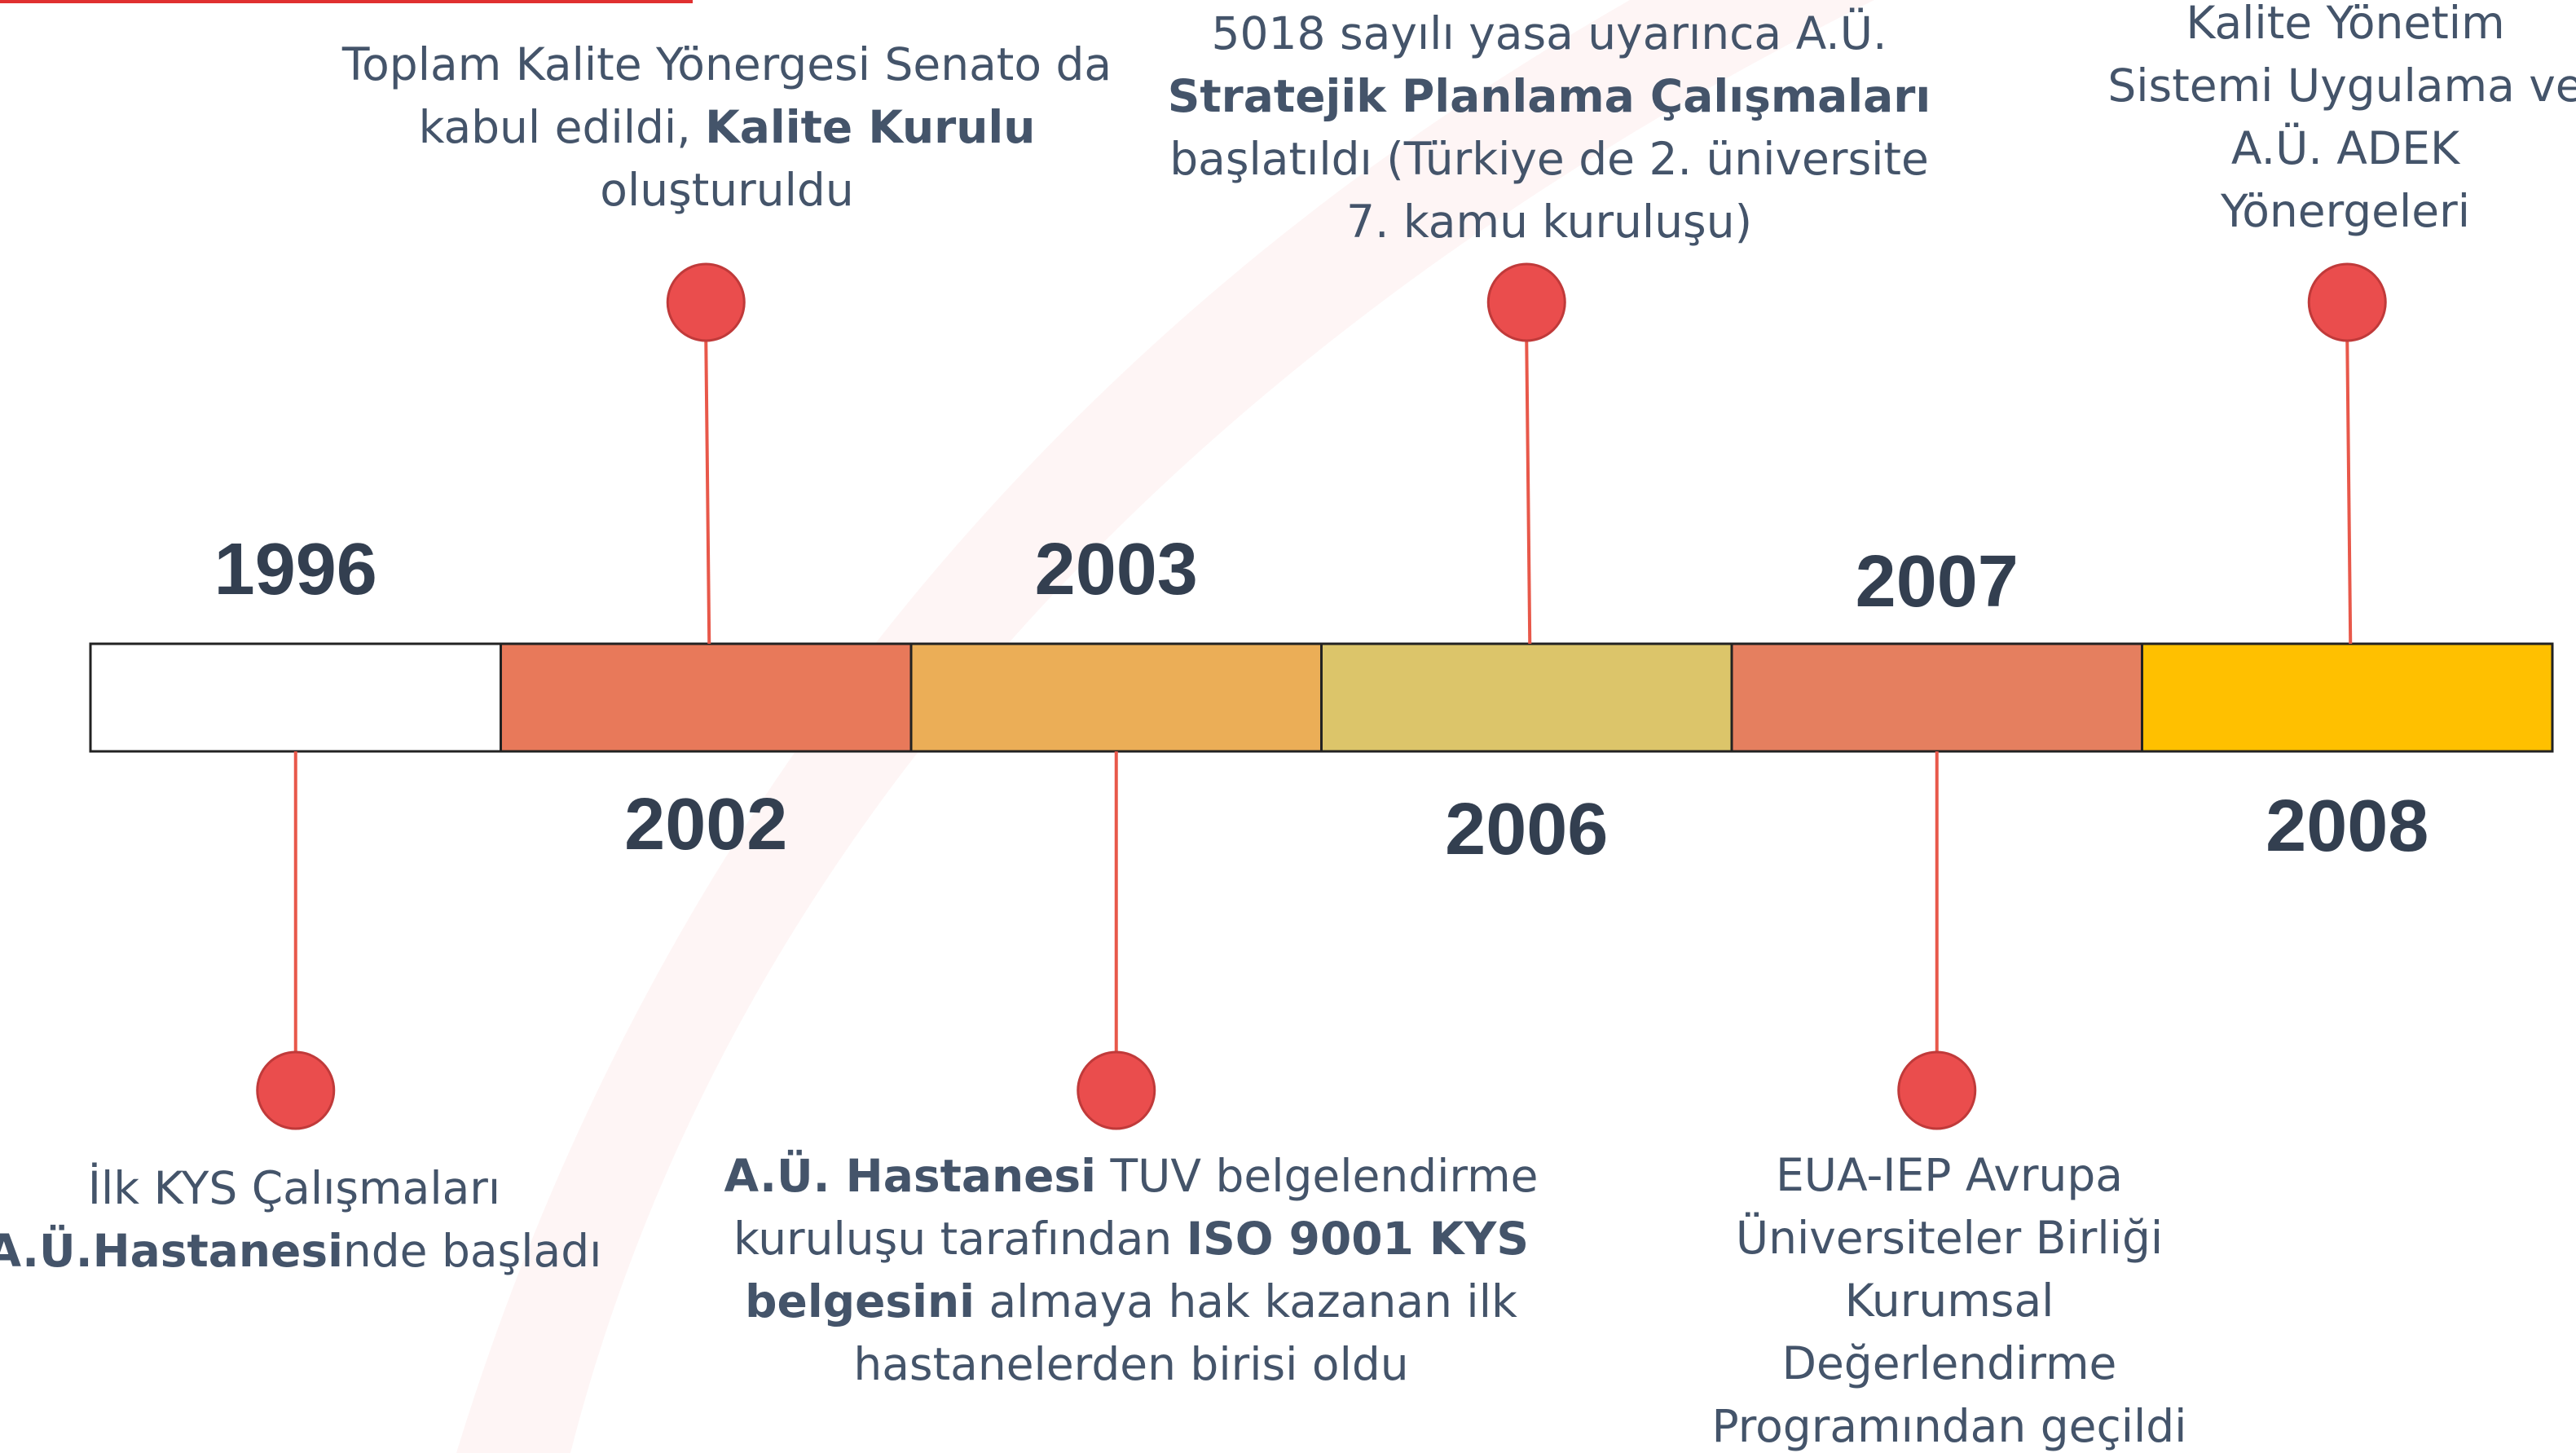 The height and width of the screenshot is (1453, 2576). What do you see at coordinates (295, 569) in the screenshot?
I see `year-label: 1996` at bounding box center [295, 569].